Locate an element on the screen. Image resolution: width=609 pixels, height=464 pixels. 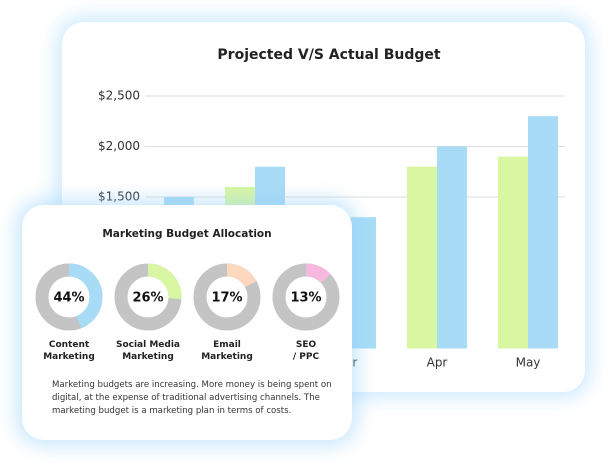
percent-label: 13% is located at coordinates (305, 298).